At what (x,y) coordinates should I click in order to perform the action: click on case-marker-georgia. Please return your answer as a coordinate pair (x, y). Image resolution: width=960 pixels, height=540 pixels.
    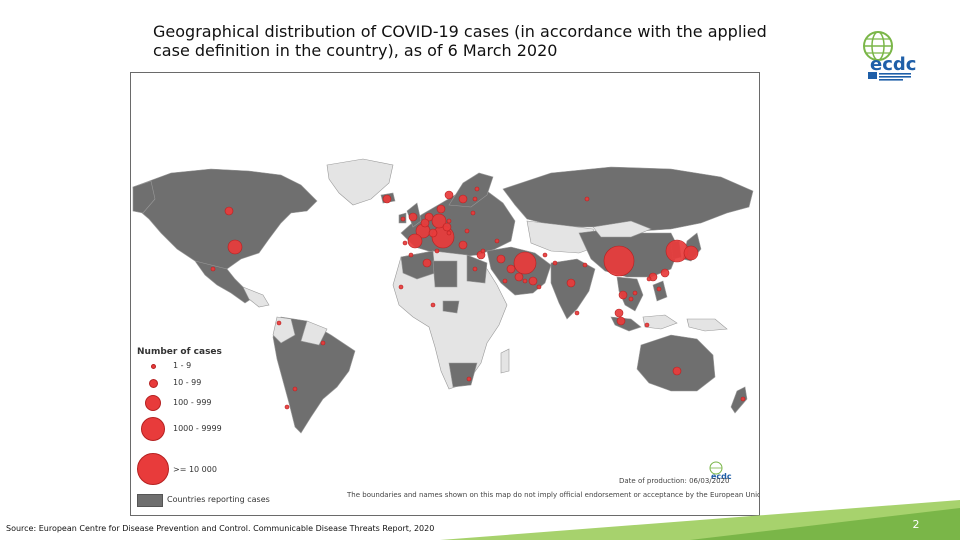
    Looking at the image, I should click on (497, 241).